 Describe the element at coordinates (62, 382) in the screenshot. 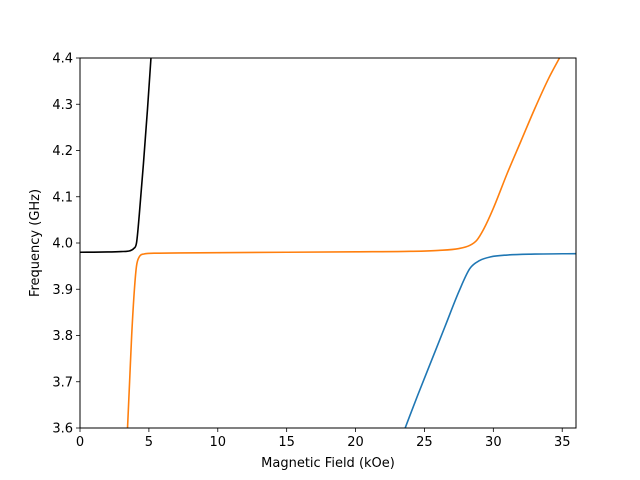

I see `y-tick-label: 3.7` at that location.